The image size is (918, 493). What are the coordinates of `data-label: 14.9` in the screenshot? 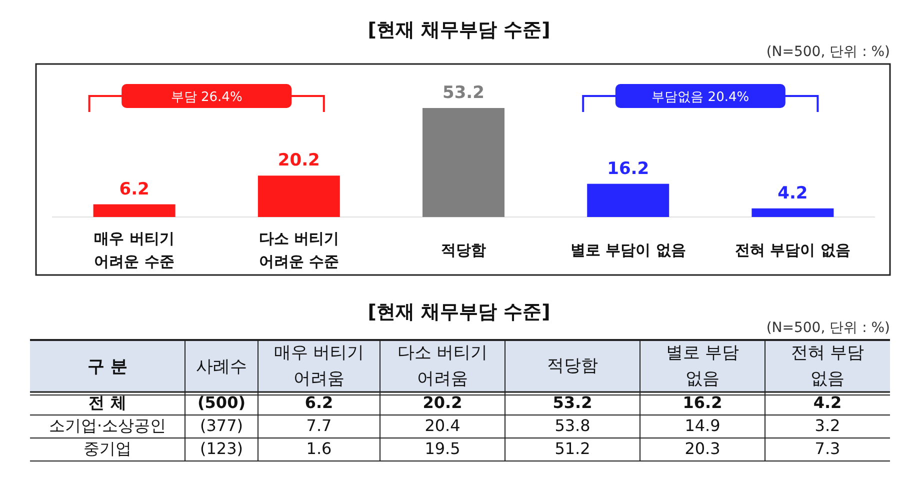 It's located at (702, 425).